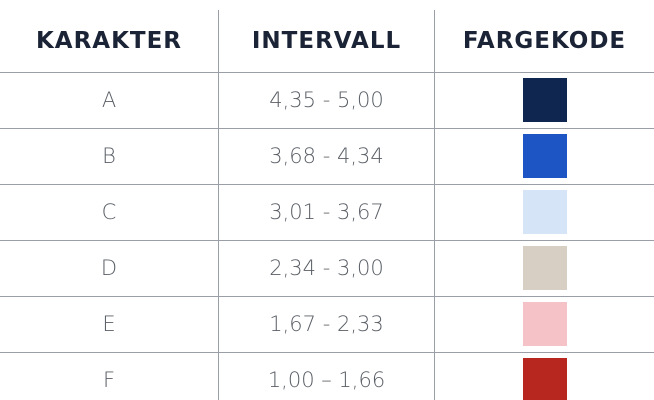 The height and width of the screenshot is (400, 654). What do you see at coordinates (326, 268) in the screenshot?
I see `interval: 2,34 - 3,00` at bounding box center [326, 268].